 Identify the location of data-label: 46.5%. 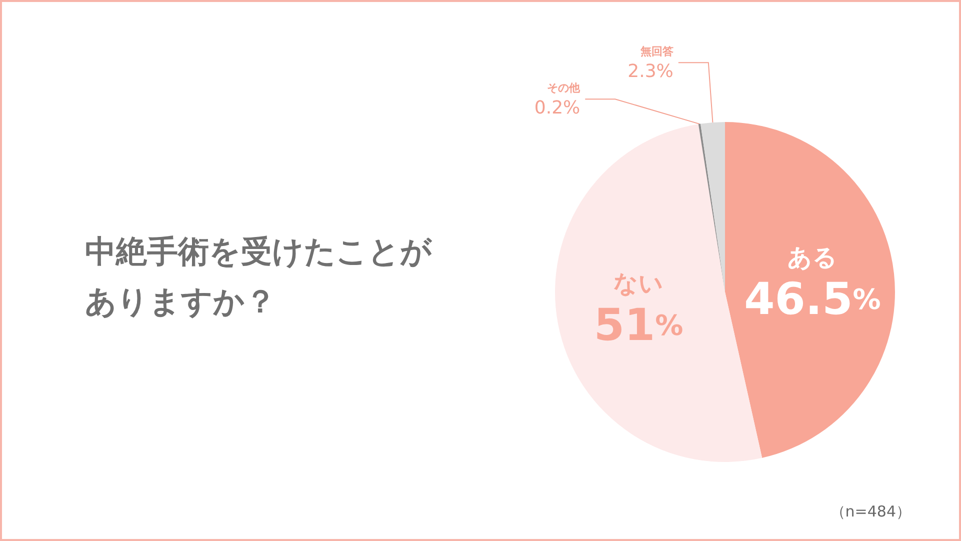
(812, 299).